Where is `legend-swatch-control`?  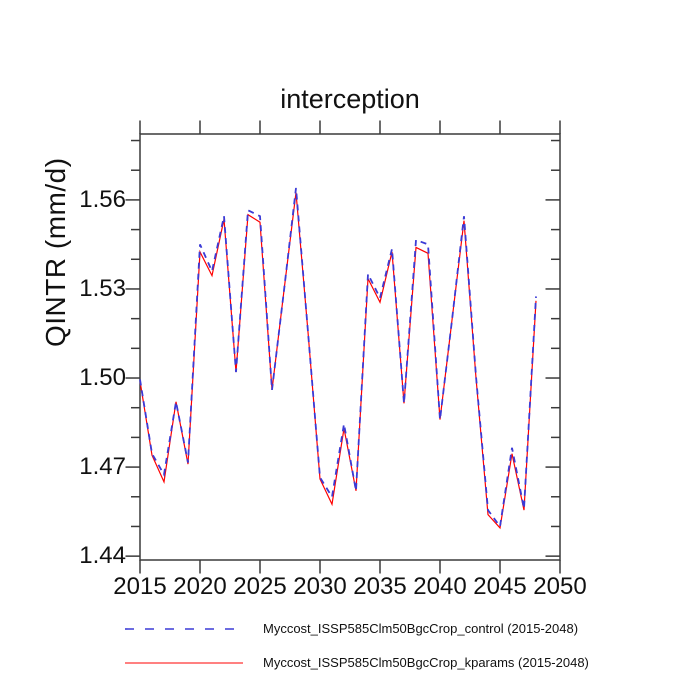
legend-swatch-control is located at coordinates (184, 629).